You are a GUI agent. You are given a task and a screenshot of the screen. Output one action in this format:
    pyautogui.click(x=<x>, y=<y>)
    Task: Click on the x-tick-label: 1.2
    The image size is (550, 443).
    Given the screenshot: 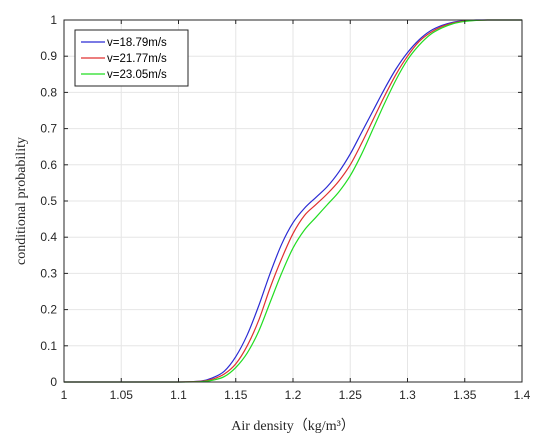 What is the action you would take?
    pyautogui.click(x=293, y=395)
    